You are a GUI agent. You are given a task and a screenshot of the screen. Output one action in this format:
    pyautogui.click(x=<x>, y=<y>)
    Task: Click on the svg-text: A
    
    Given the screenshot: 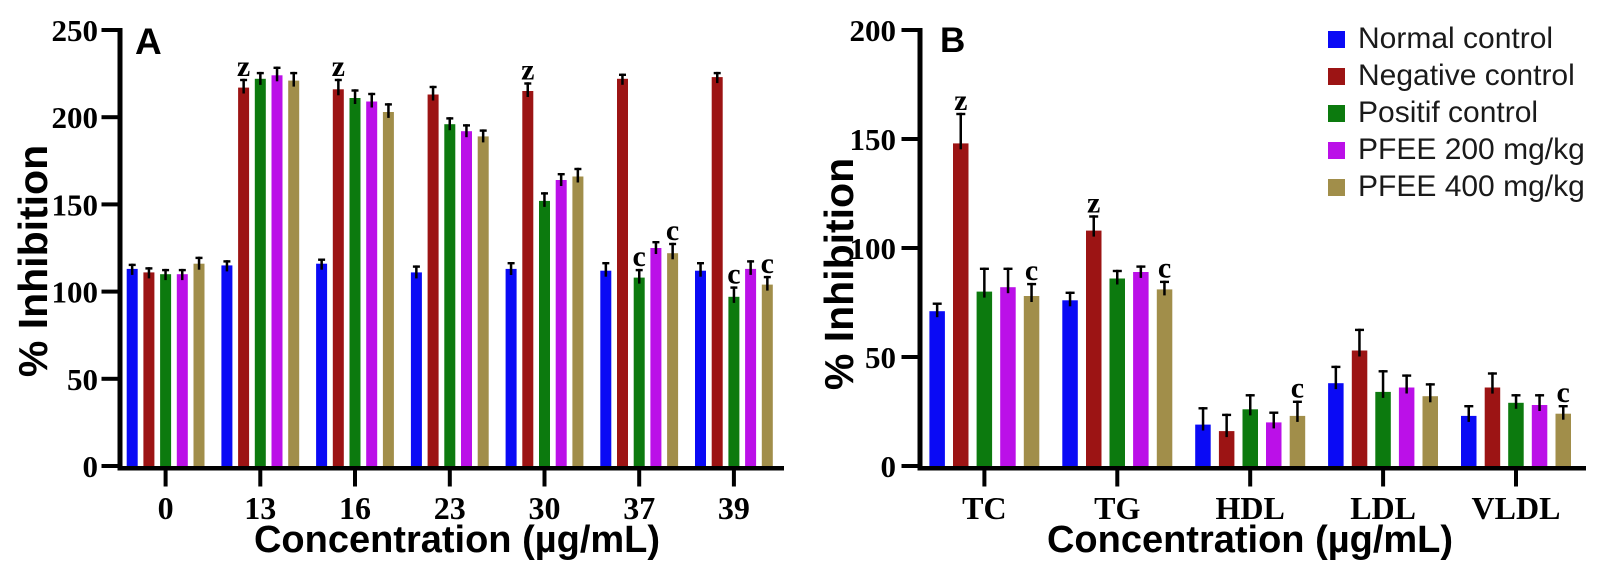 What is the action you would take?
    pyautogui.click(x=148, y=41)
    